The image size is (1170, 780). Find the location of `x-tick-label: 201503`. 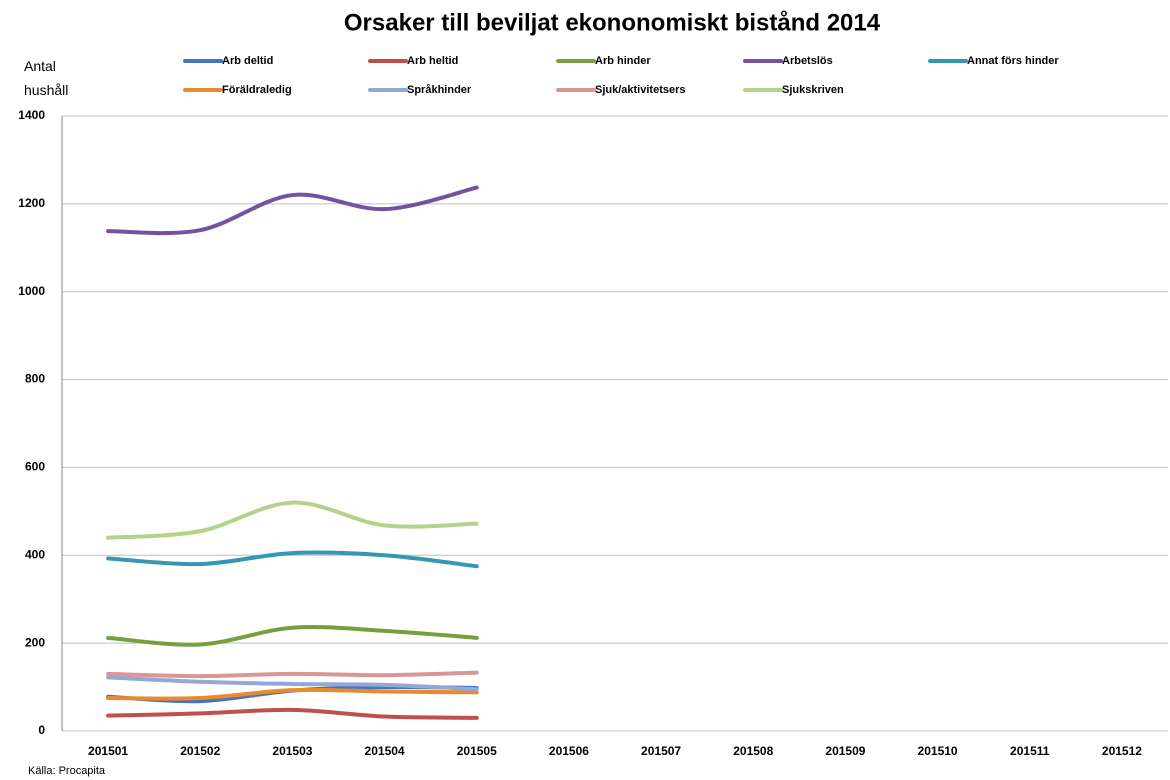

x-tick-label: 201503 is located at coordinates (292, 751).